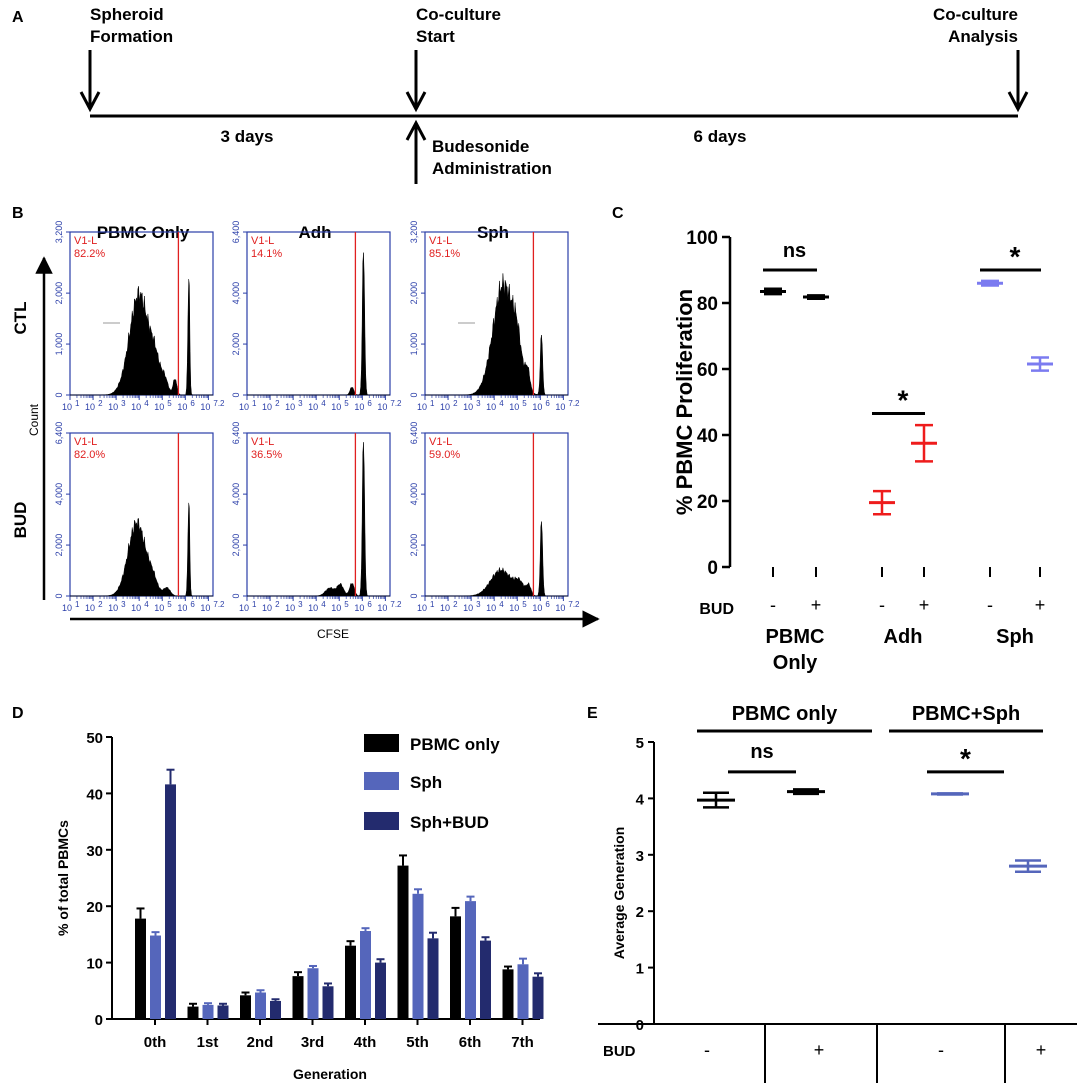 The width and height of the screenshot is (1084, 1083). Describe the element at coordinates (59, 433) in the screenshot. I see `y-tick-label: 6,400` at that location.